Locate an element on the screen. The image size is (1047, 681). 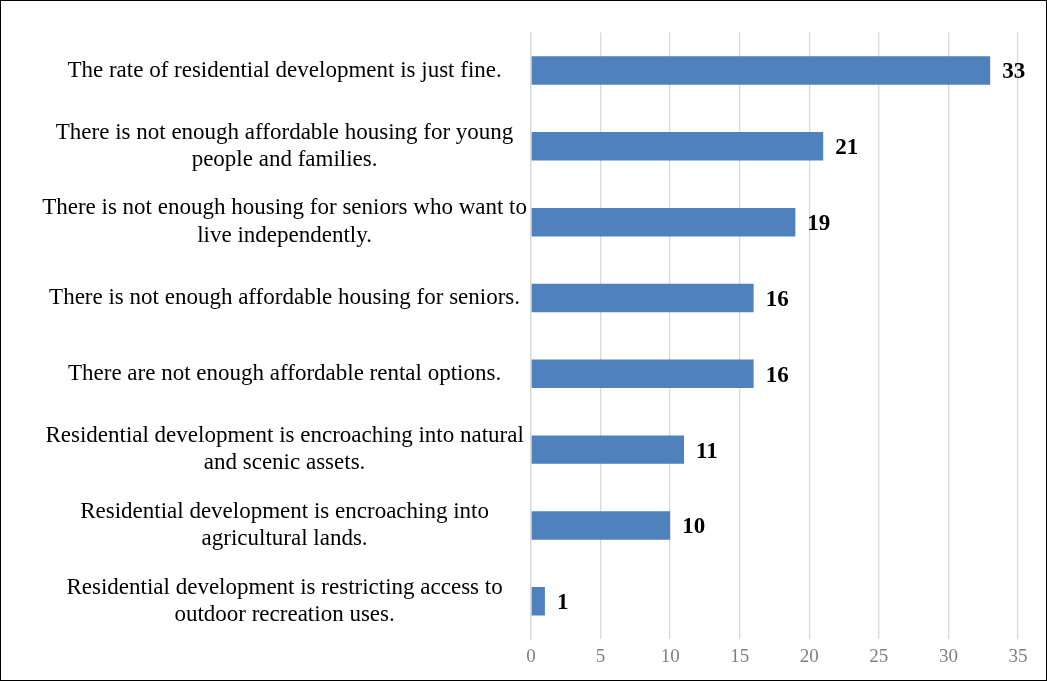
data-label: 33 is located at coordinates (1014, 71).